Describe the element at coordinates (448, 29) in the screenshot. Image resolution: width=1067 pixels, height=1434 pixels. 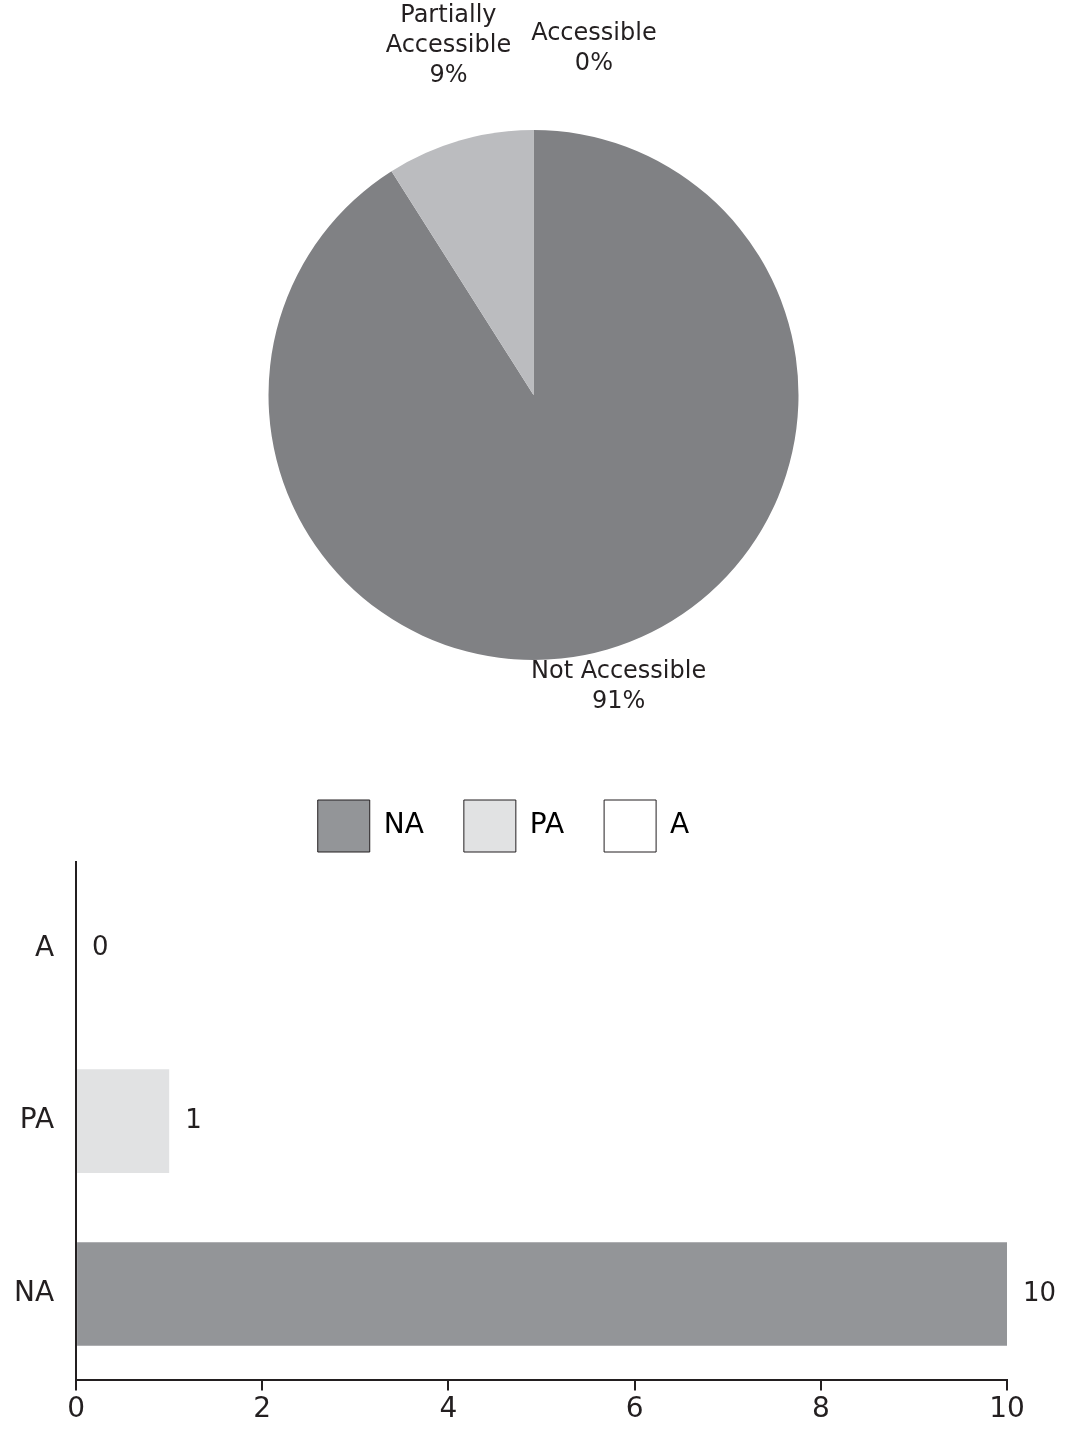
I see `slice-label: Partially Accessible` at that location.